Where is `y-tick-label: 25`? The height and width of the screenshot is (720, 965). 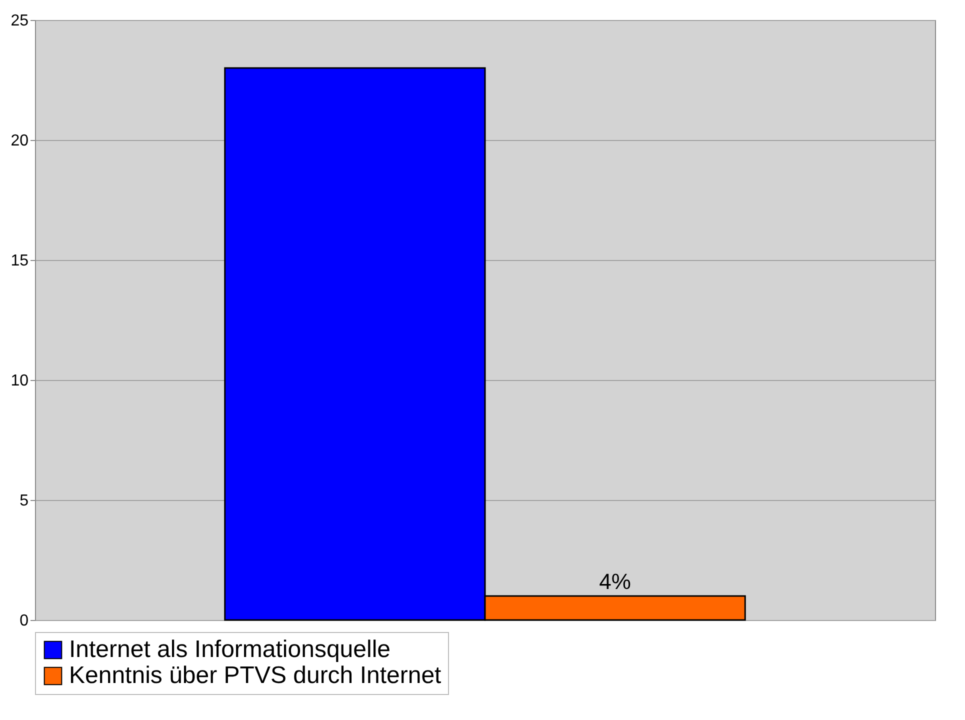
y-tick-label: 25 is located at coordinates (19, 21).